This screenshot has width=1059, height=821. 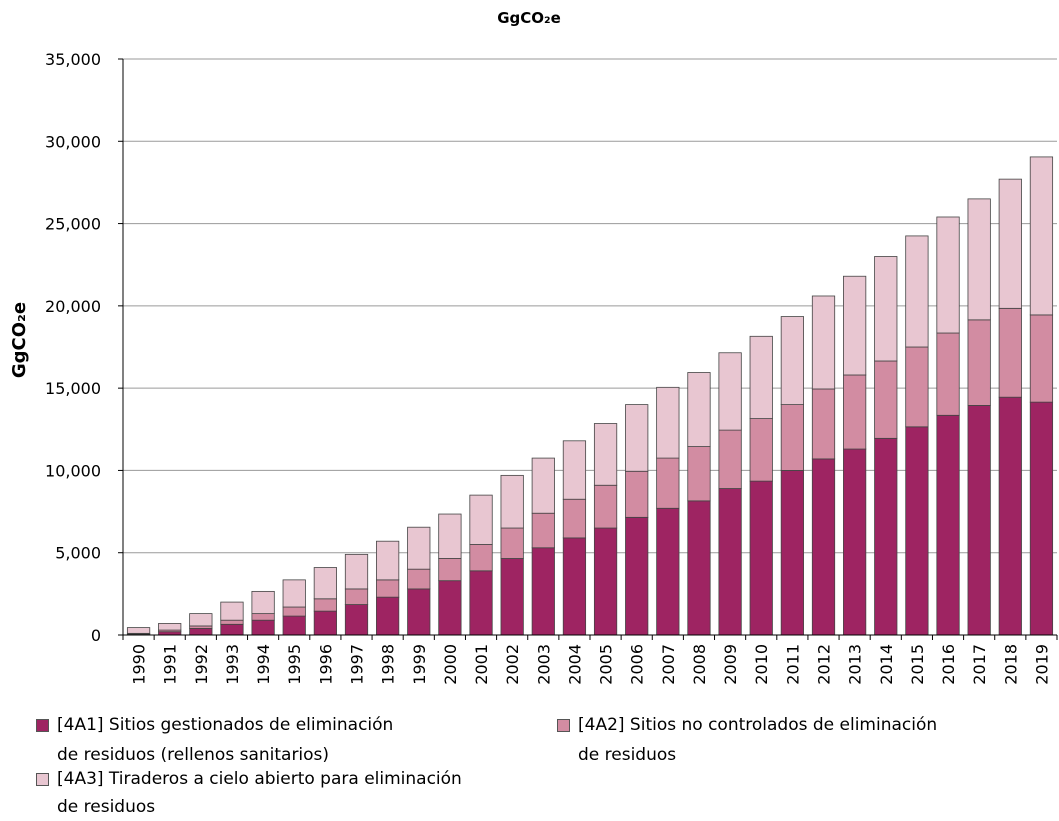 I want to click on y-tick-label: 0, so click(x=96, y=635).